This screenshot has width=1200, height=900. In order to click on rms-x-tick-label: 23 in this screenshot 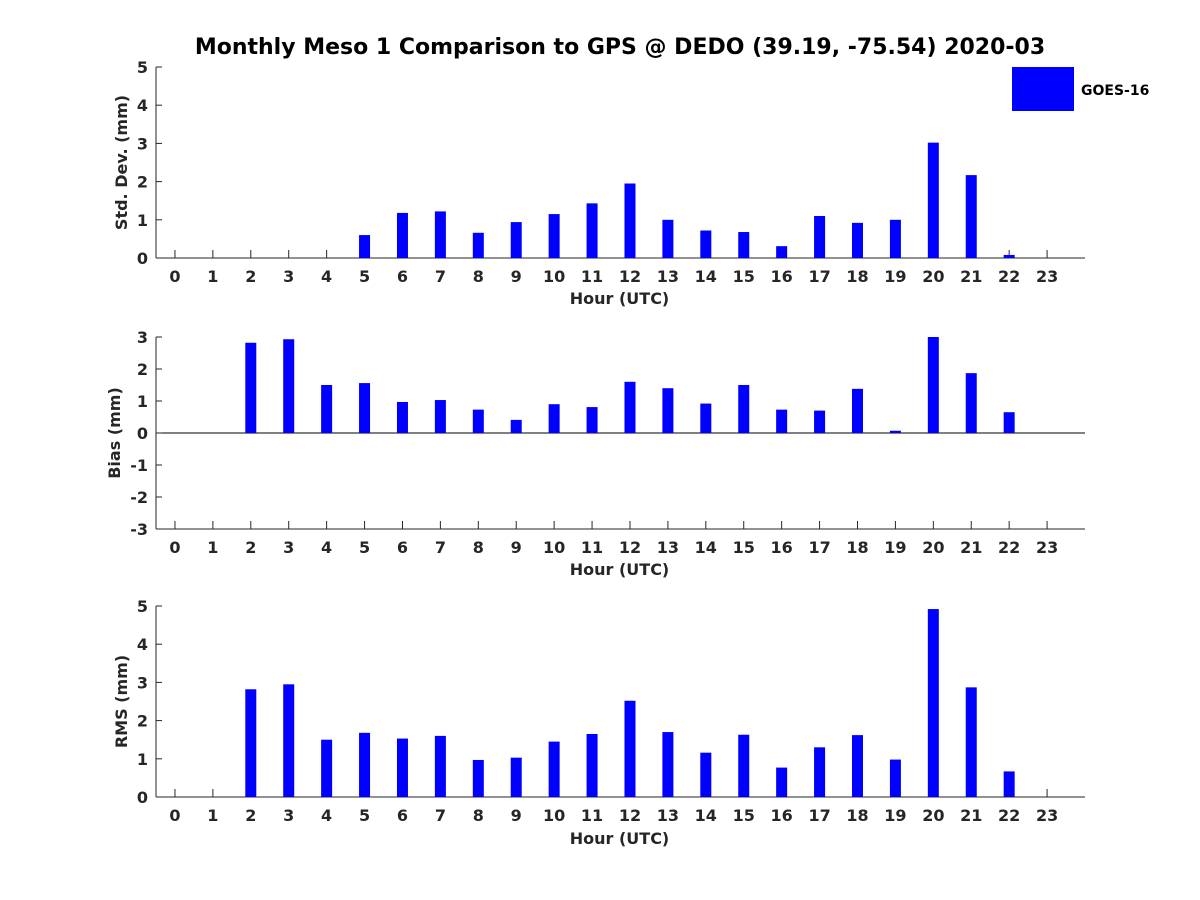, I will do `click(1047, 815)`.